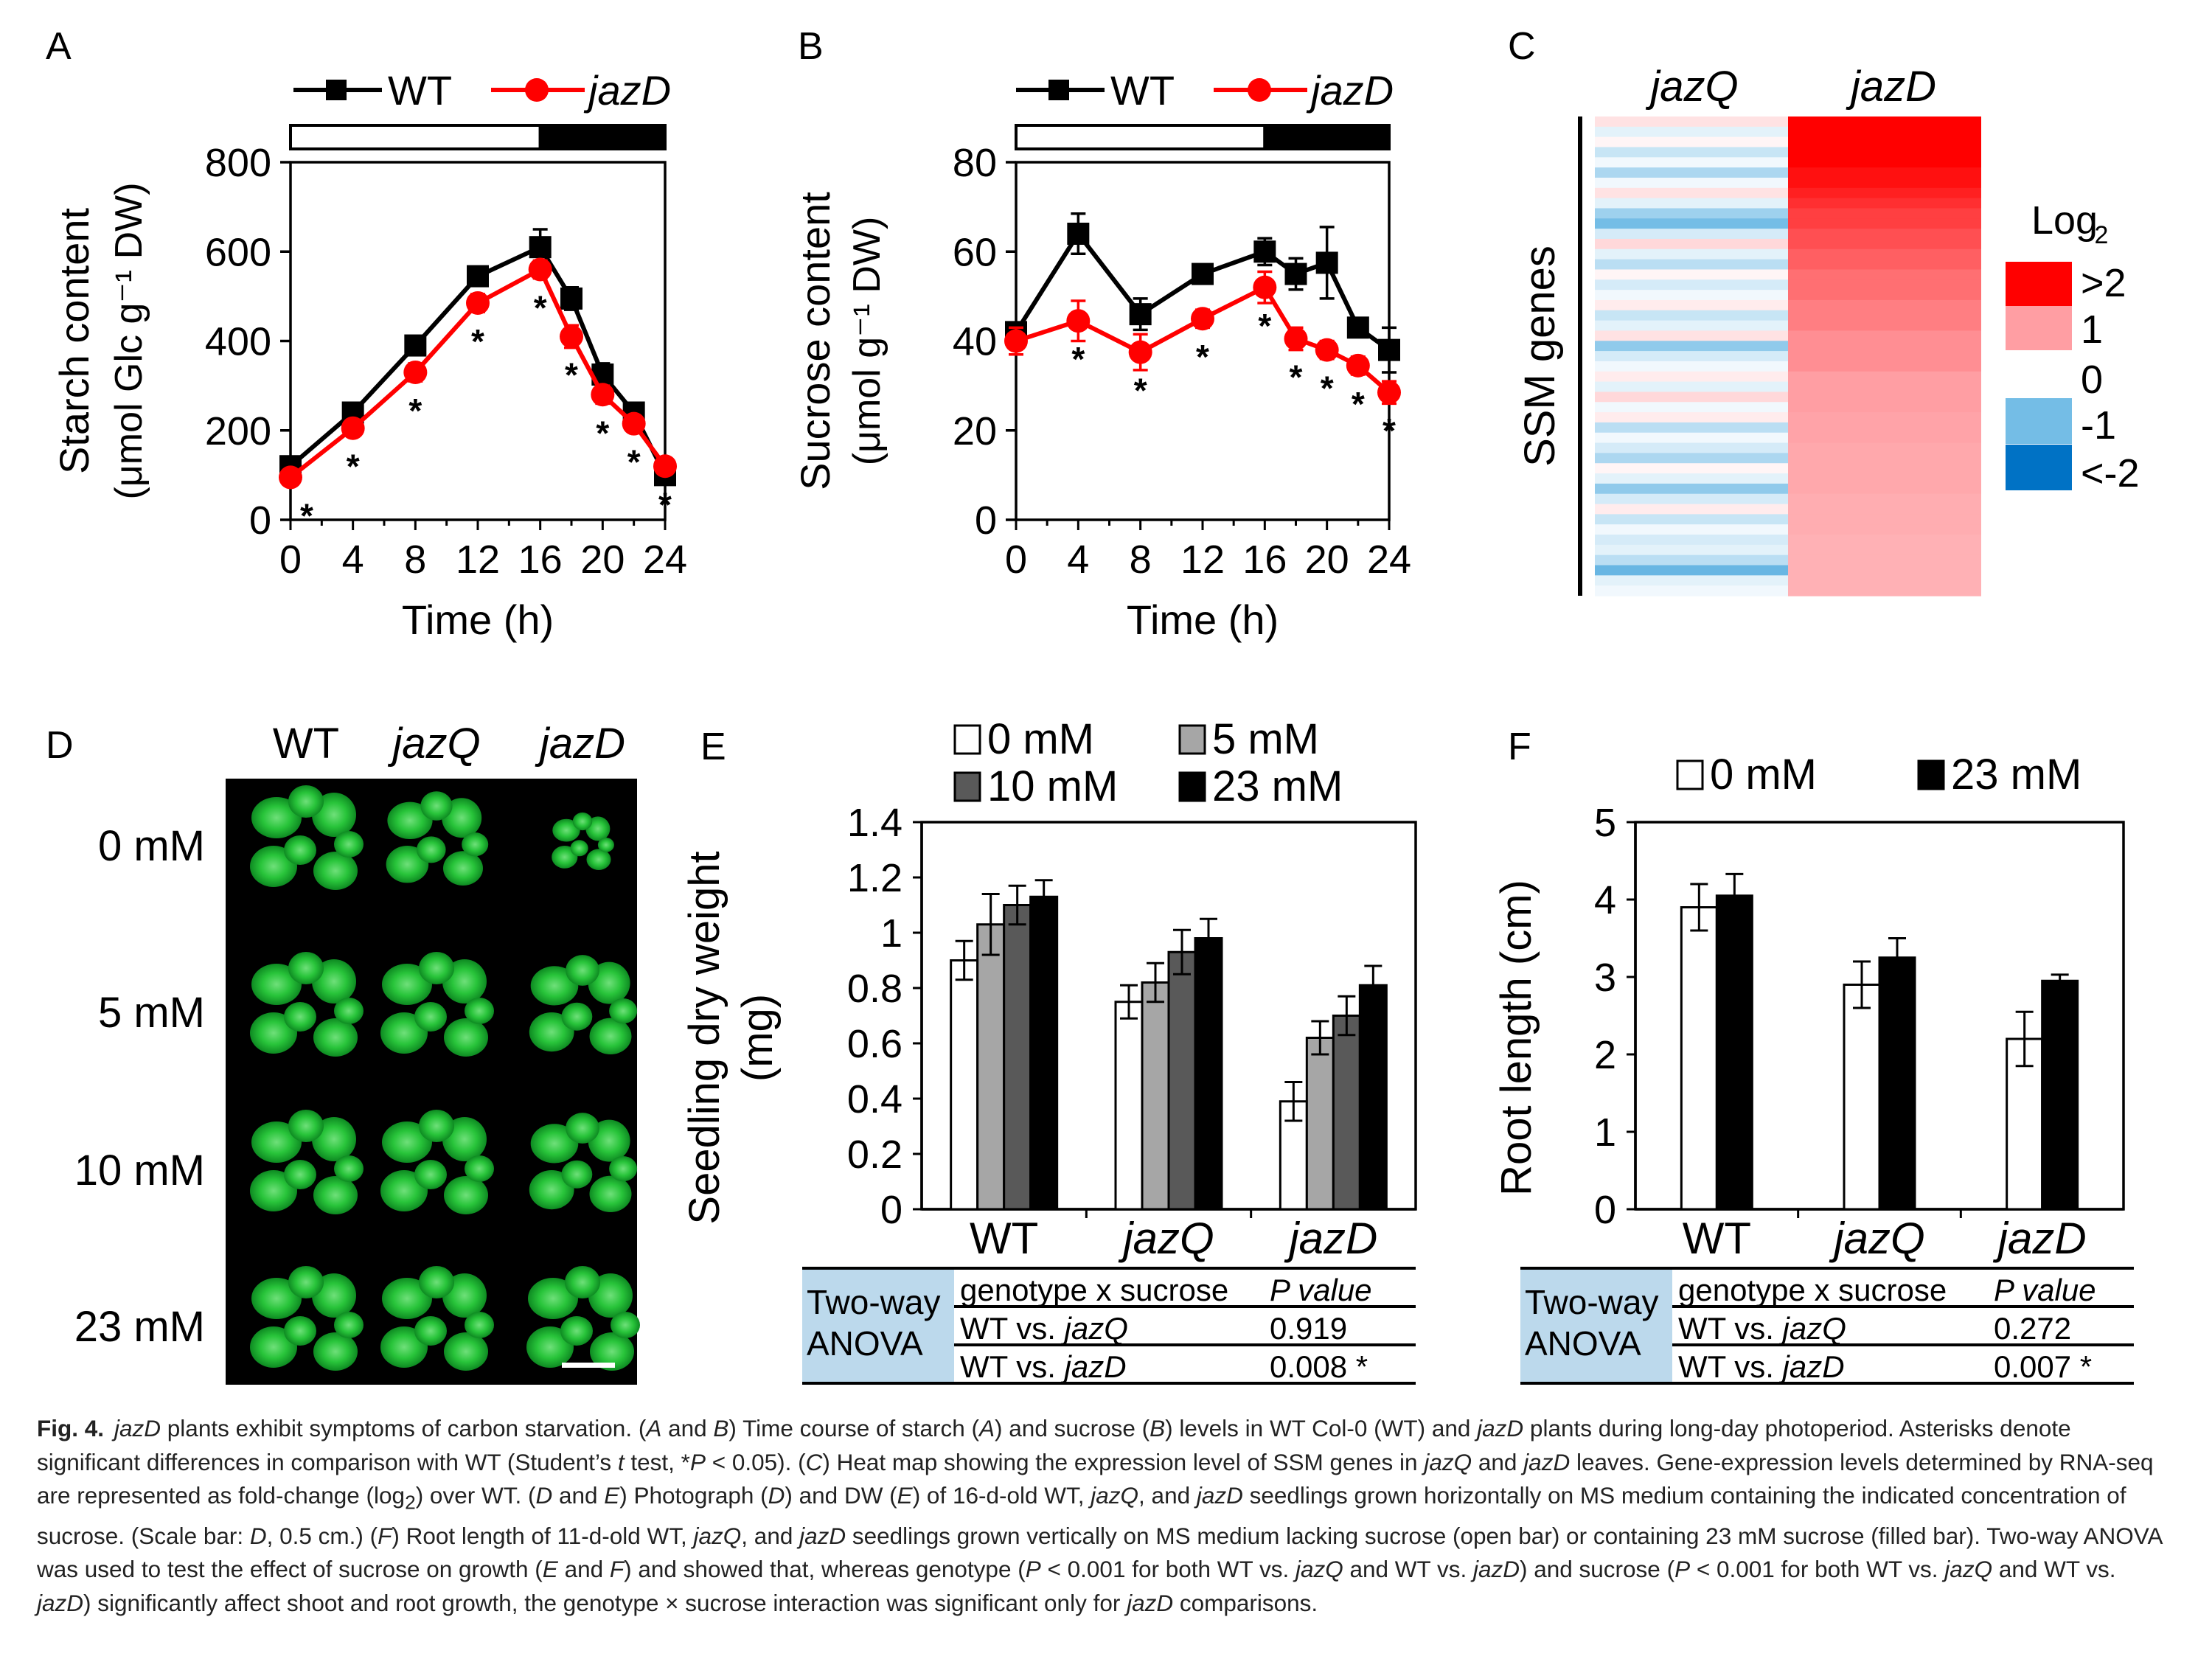 The height and width of the screenshot is (1659, 2212). I want to click on x-tick-label: 20, so click(1327, 560).